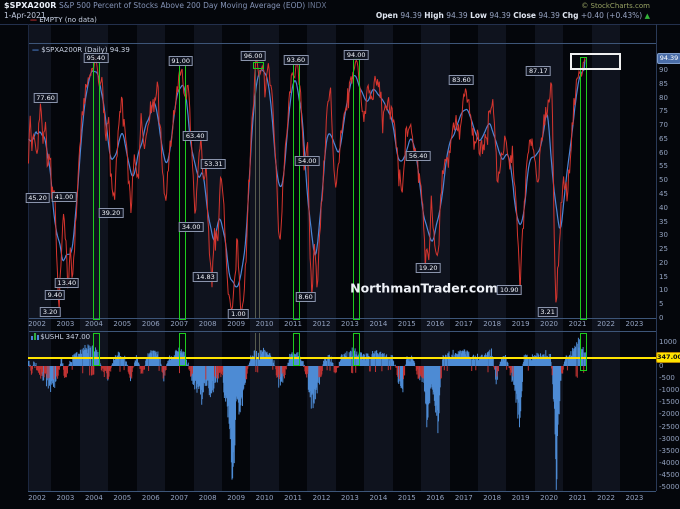  I want to click on threshold-line, so click(342, 358).